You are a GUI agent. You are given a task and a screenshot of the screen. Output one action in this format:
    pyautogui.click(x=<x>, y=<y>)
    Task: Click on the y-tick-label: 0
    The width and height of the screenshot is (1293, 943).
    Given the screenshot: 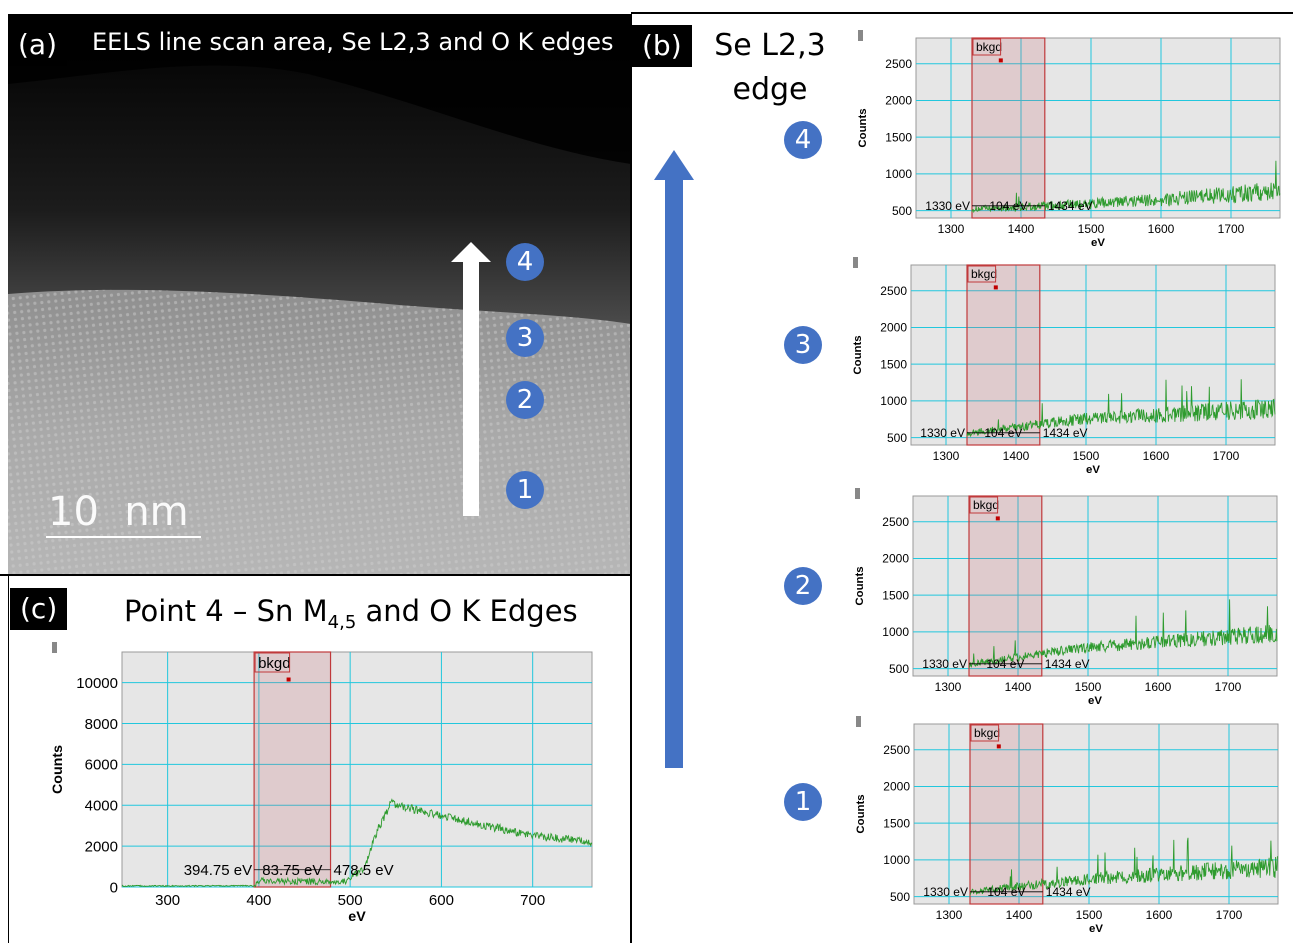 What is the action you would take?
    pyautogui.click(x=114, y=887)
    